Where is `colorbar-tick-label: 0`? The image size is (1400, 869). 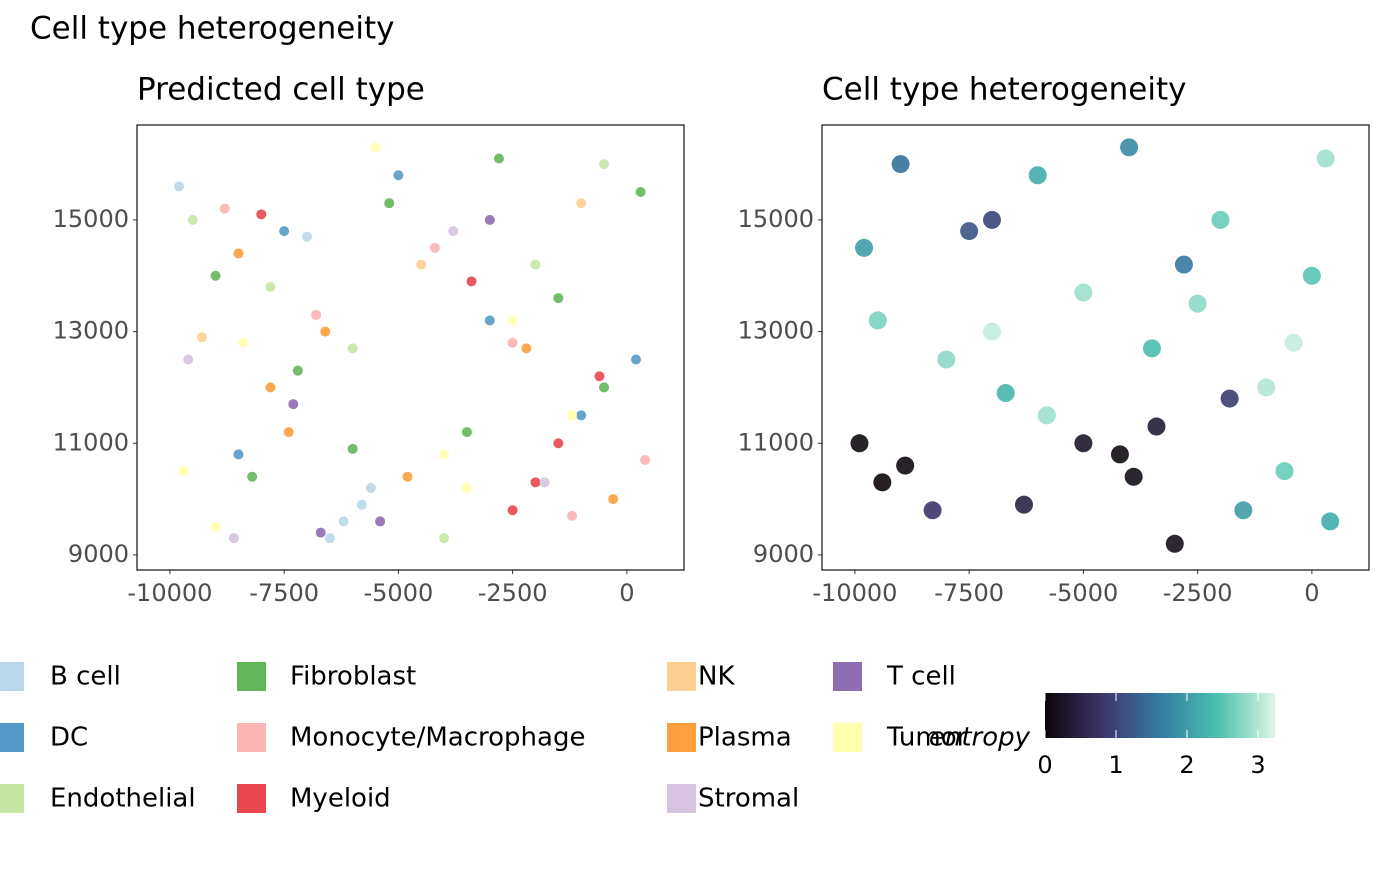
colorbar-tick-label: 0 is located at coordinates (1044, 765).